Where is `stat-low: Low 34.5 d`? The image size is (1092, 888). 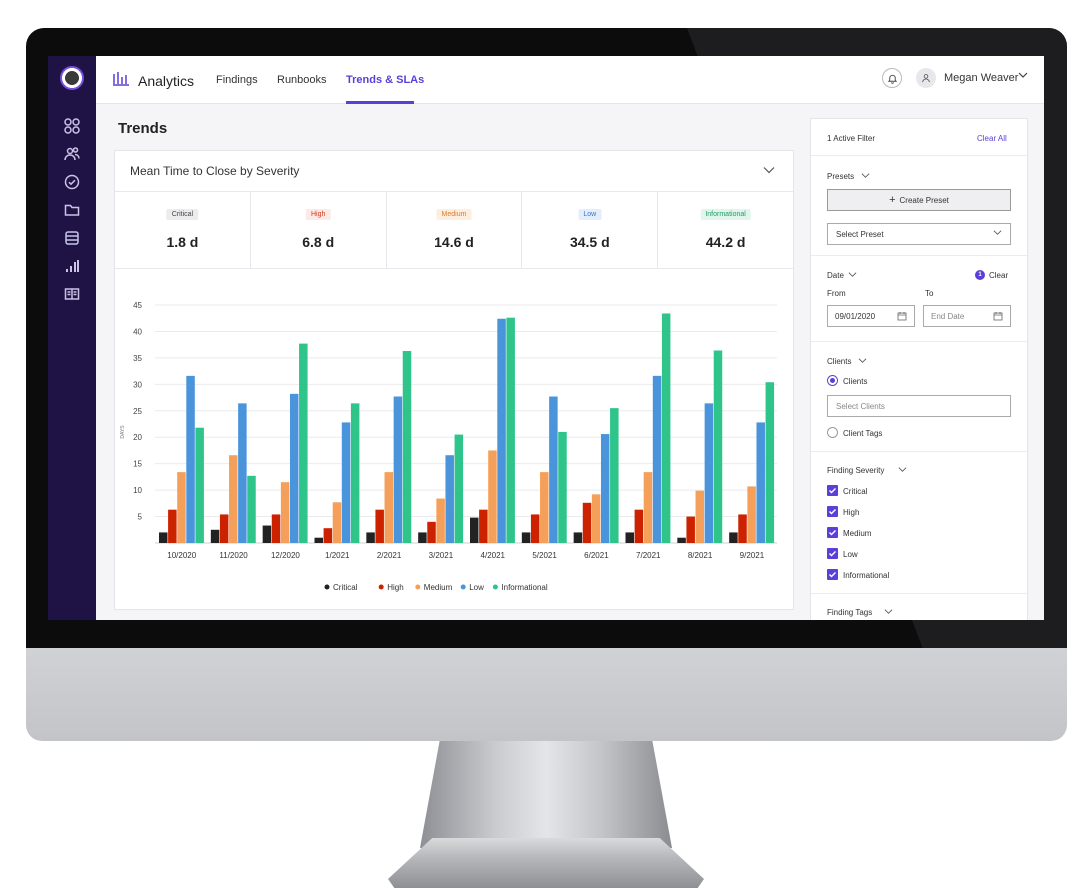
stat-low: Low 34.5 d is located at coordinates (590, 230).